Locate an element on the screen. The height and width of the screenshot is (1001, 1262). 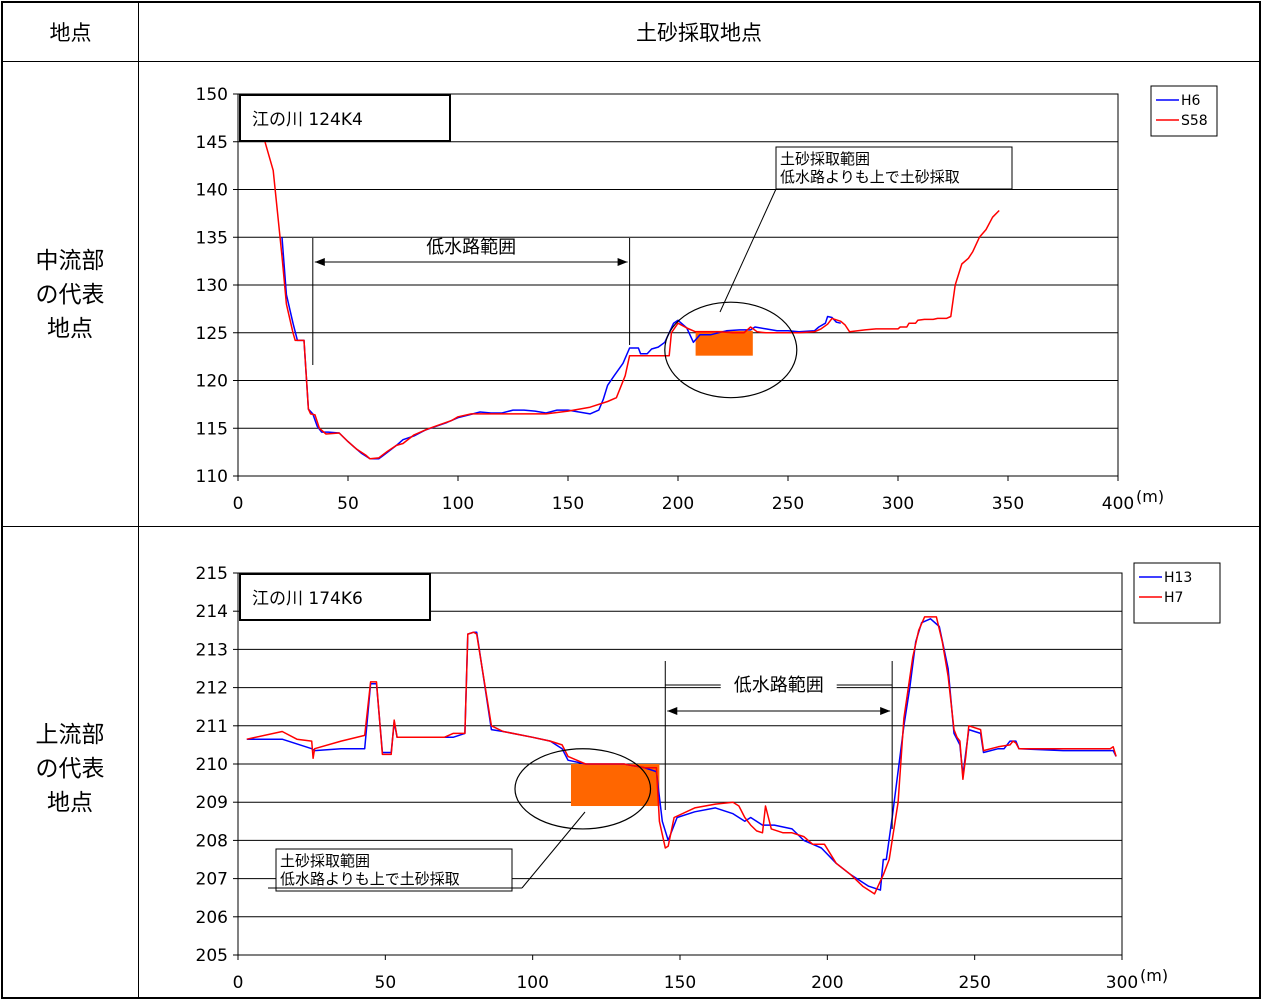
y-tick-label: 115 is located at coordinates (212, 429).